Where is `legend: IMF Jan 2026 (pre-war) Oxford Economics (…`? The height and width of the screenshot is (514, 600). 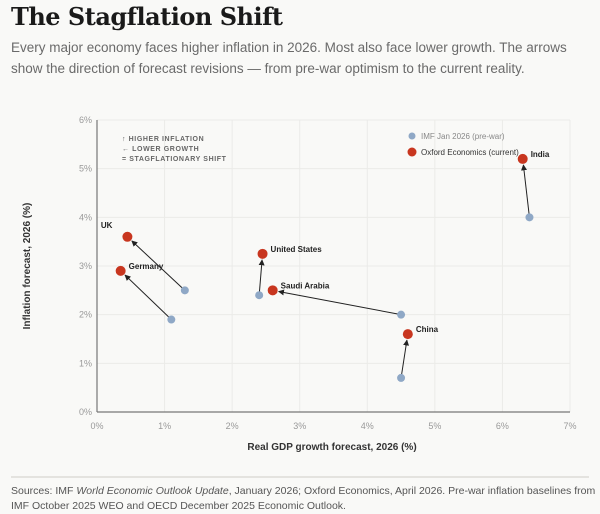 legend: IMF Jan 2026 (pre-war) Oxford Economics (… is located at coordinates (463, 144).